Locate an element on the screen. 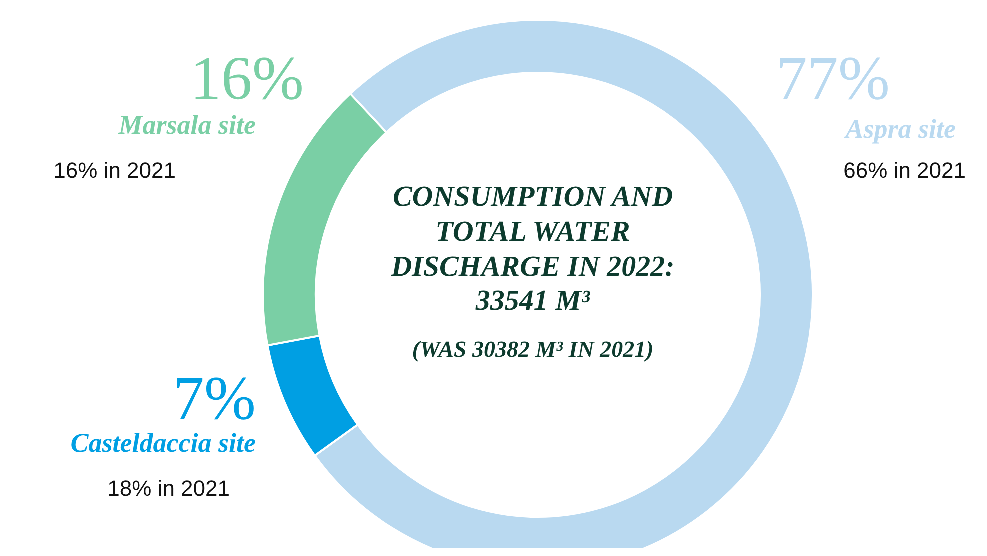 This screenshot has height=556, width=987. slice-label: Aspra site is located at coordinates (901, 129).